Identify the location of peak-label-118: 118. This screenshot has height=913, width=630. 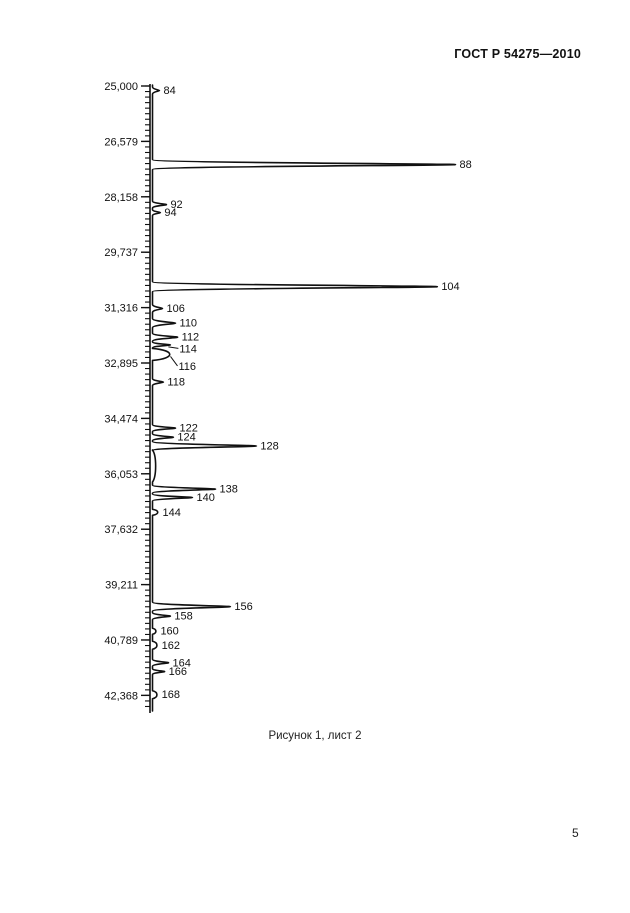
(176, 383).